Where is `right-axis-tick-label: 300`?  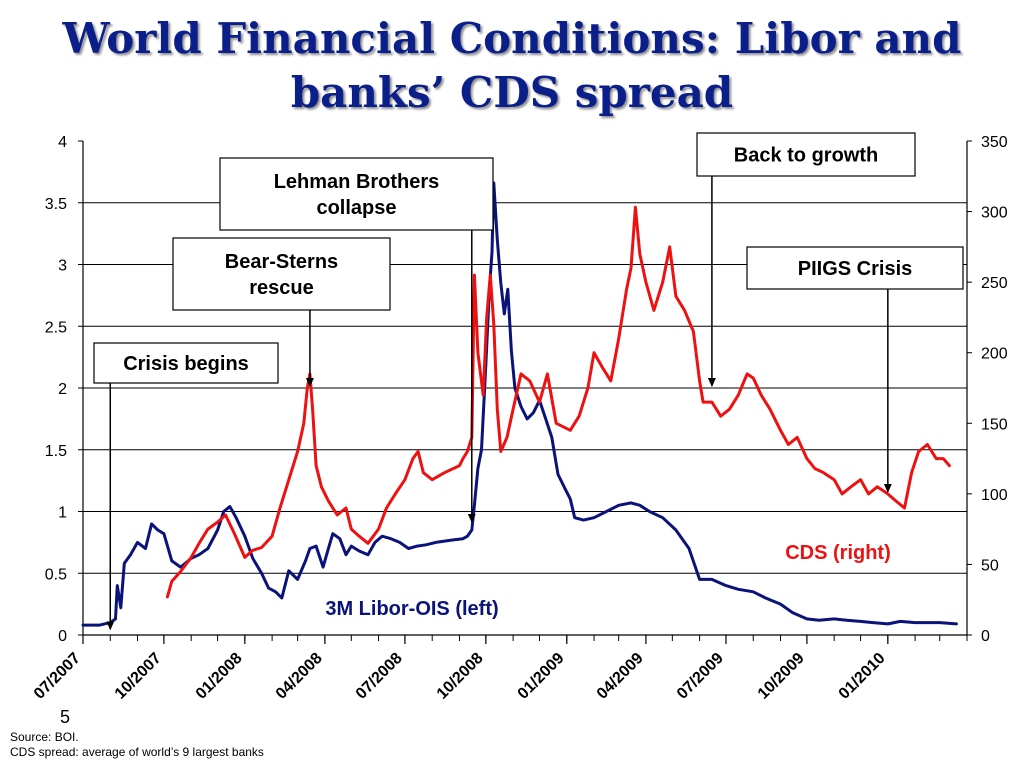
right-axis-tick-label: 300 is located at coordinates (994, 213).